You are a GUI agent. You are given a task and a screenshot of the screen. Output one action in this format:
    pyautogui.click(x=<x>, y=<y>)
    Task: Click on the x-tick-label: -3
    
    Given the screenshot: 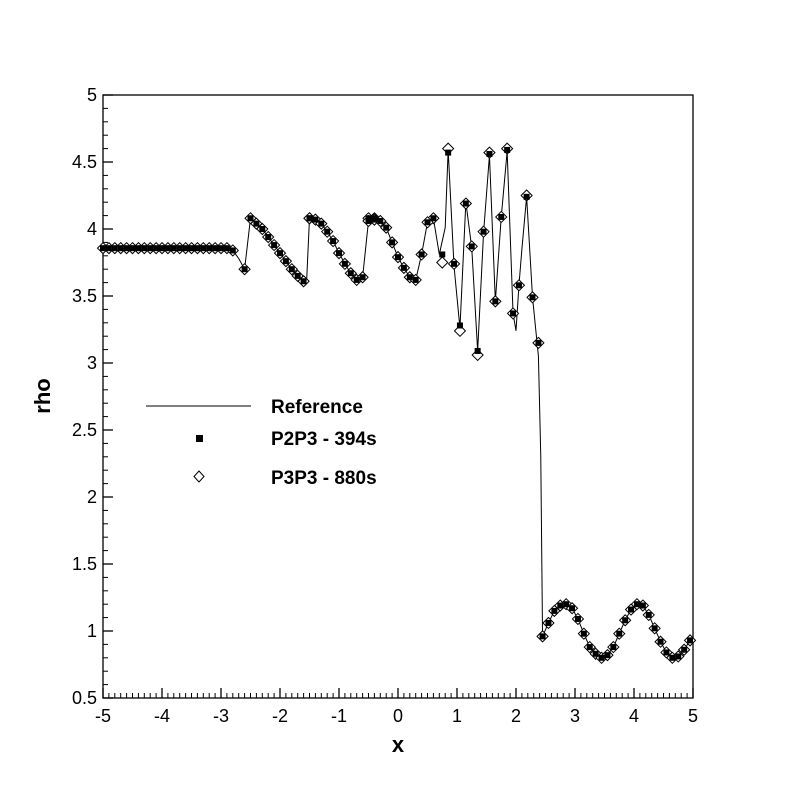 What is the action you would take?
    pyautogui.click(x=221, y=716)
    